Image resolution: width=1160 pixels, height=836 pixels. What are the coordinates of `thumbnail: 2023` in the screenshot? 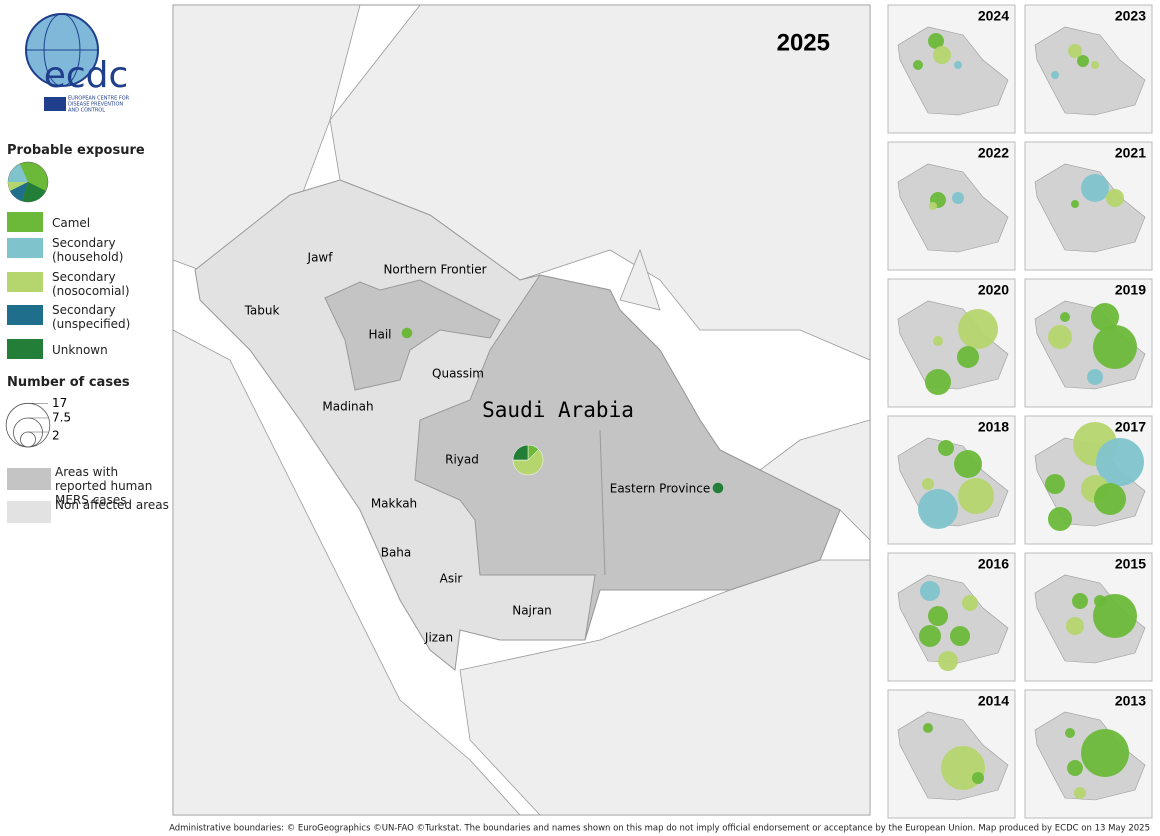 It's located at (1088, 69).